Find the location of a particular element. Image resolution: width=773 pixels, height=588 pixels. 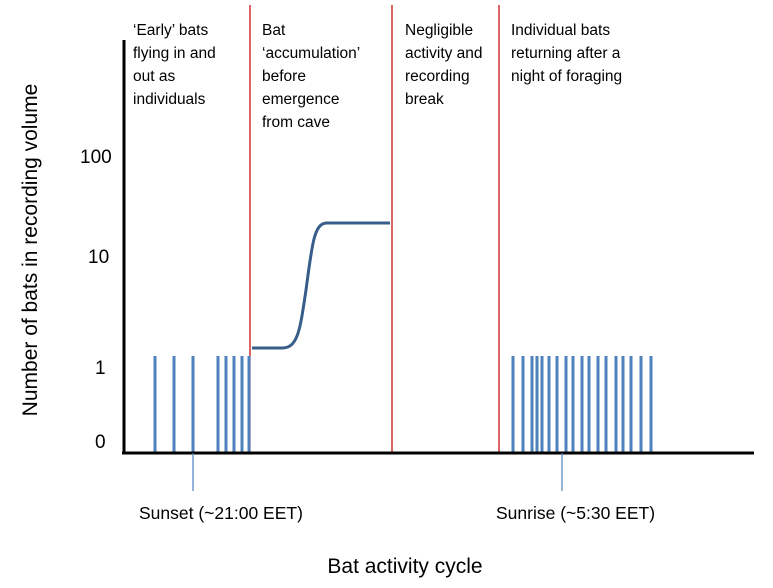

x-axis-label: Bat activity cycle is located at coordinates (404, 566).